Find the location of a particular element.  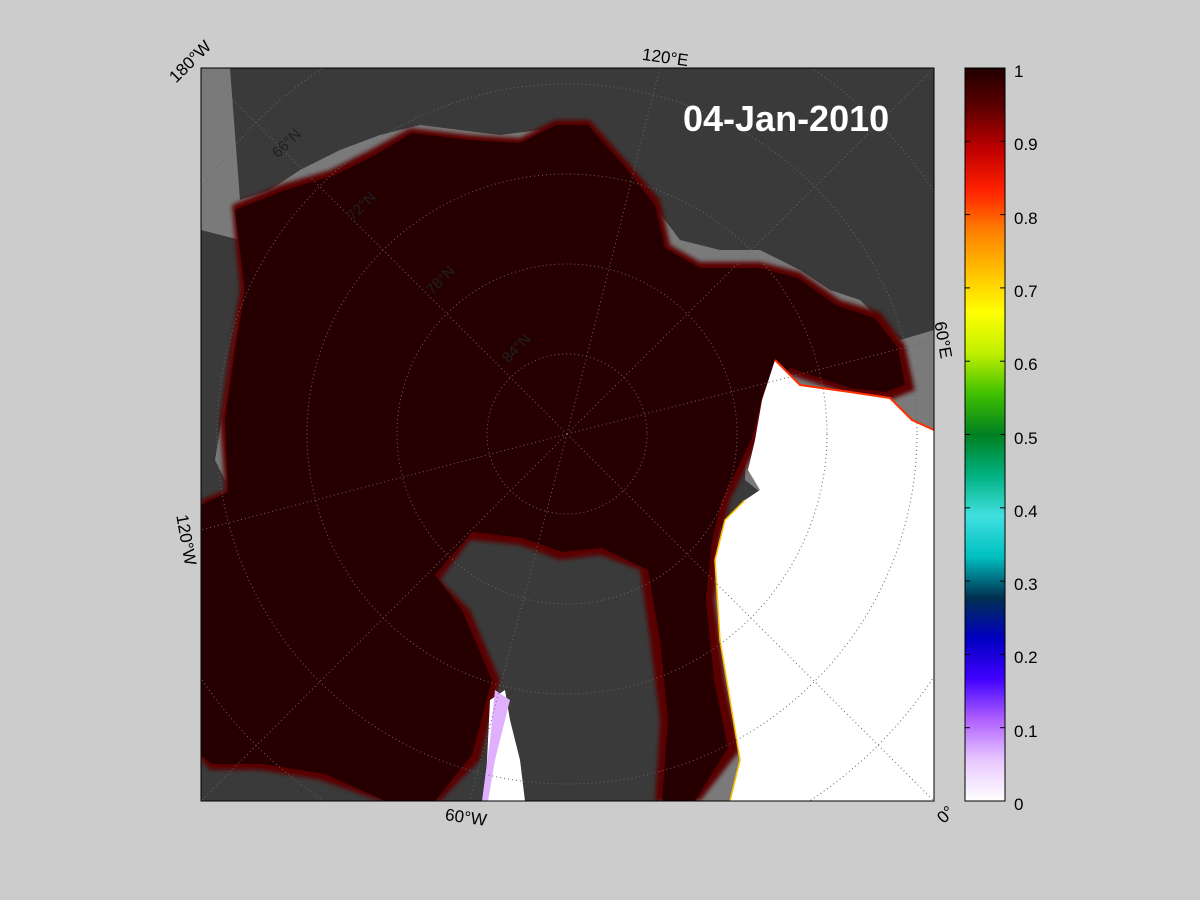

colorbar-tick-label: 0 is located at coordinates (1019, 804).